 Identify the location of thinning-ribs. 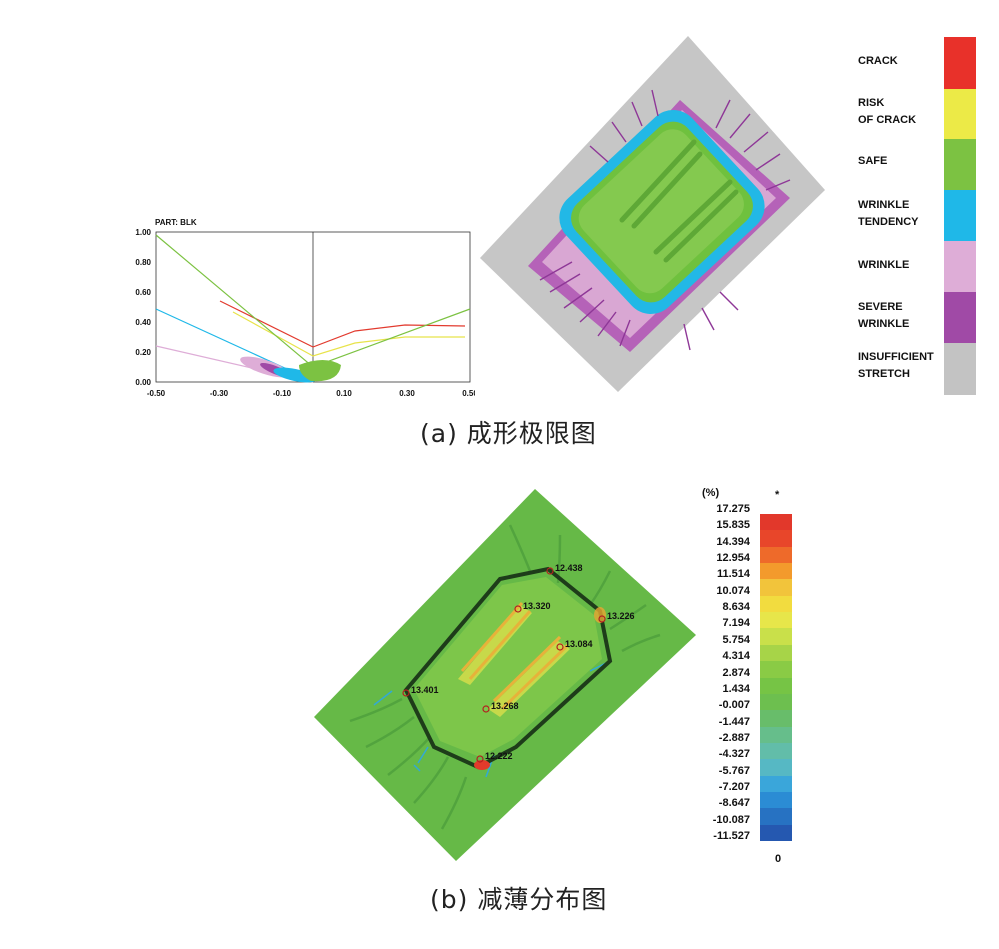
(515, 656).